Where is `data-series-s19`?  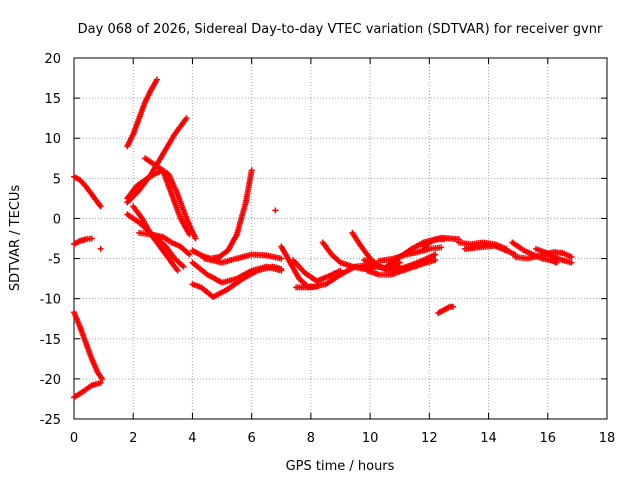
data-series-s19 is located at coordinates (317, 271).